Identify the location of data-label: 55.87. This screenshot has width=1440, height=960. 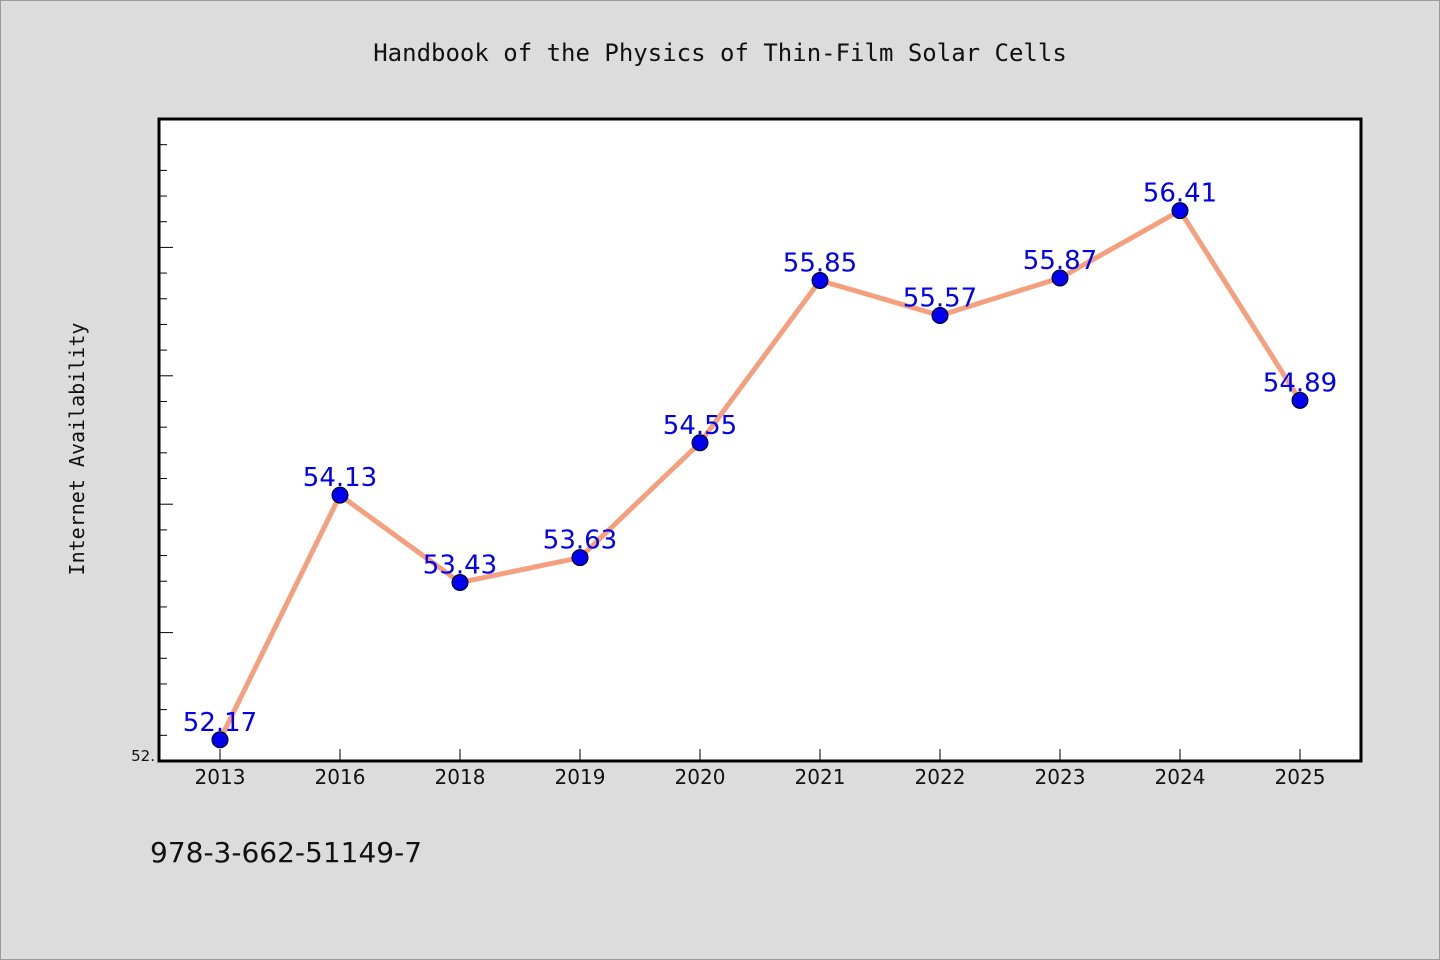
(1060, 261).